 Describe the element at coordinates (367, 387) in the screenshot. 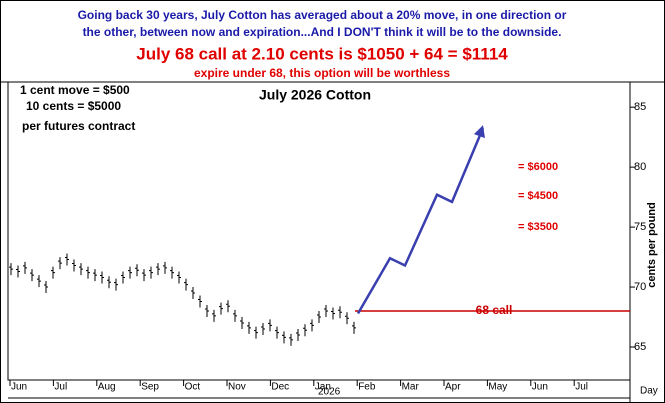

I see `x-tick-label: Feb` at that location.